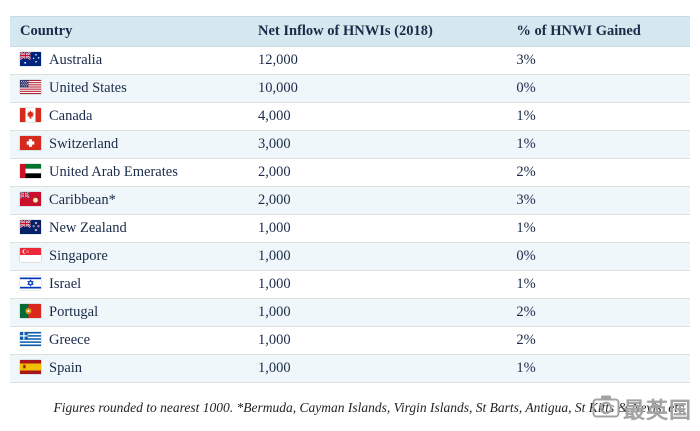  What do you see at coordinates (74, 312) in the screenshot?
I see `country-name: Portugal` at bounding box center [74, 312].